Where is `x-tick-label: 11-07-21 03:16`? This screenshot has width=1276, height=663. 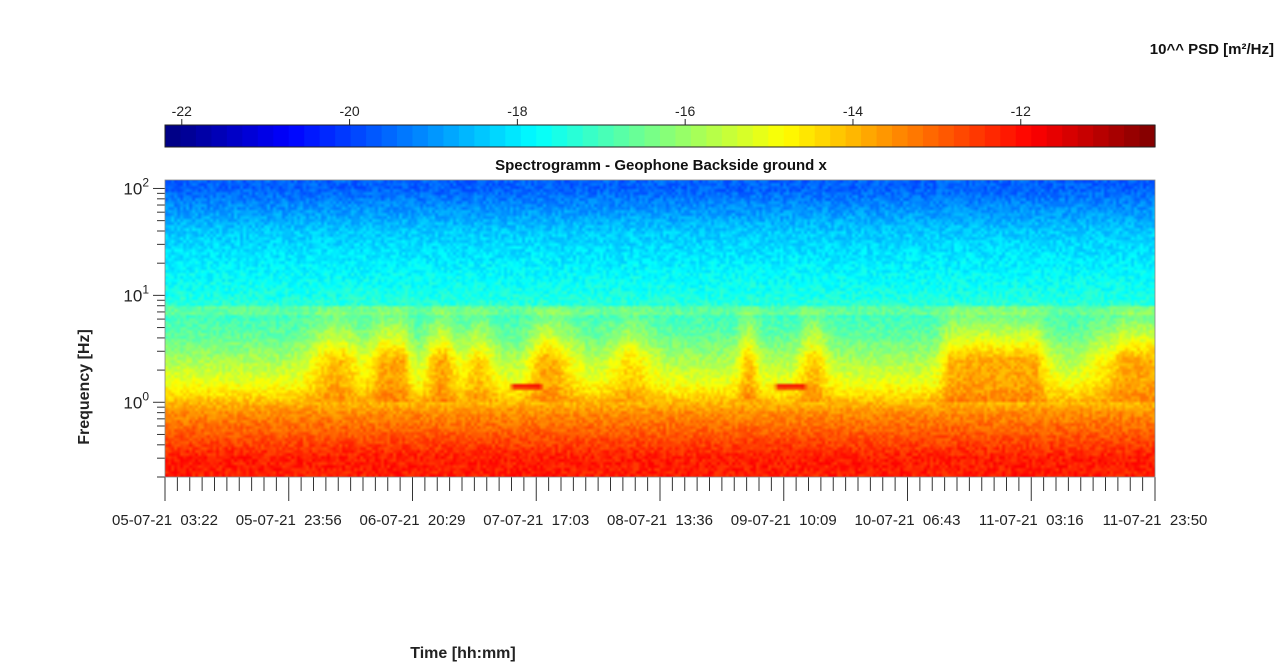 x-tick-label: 11-07-21 03:16 is located at coordinates (1031, 520).